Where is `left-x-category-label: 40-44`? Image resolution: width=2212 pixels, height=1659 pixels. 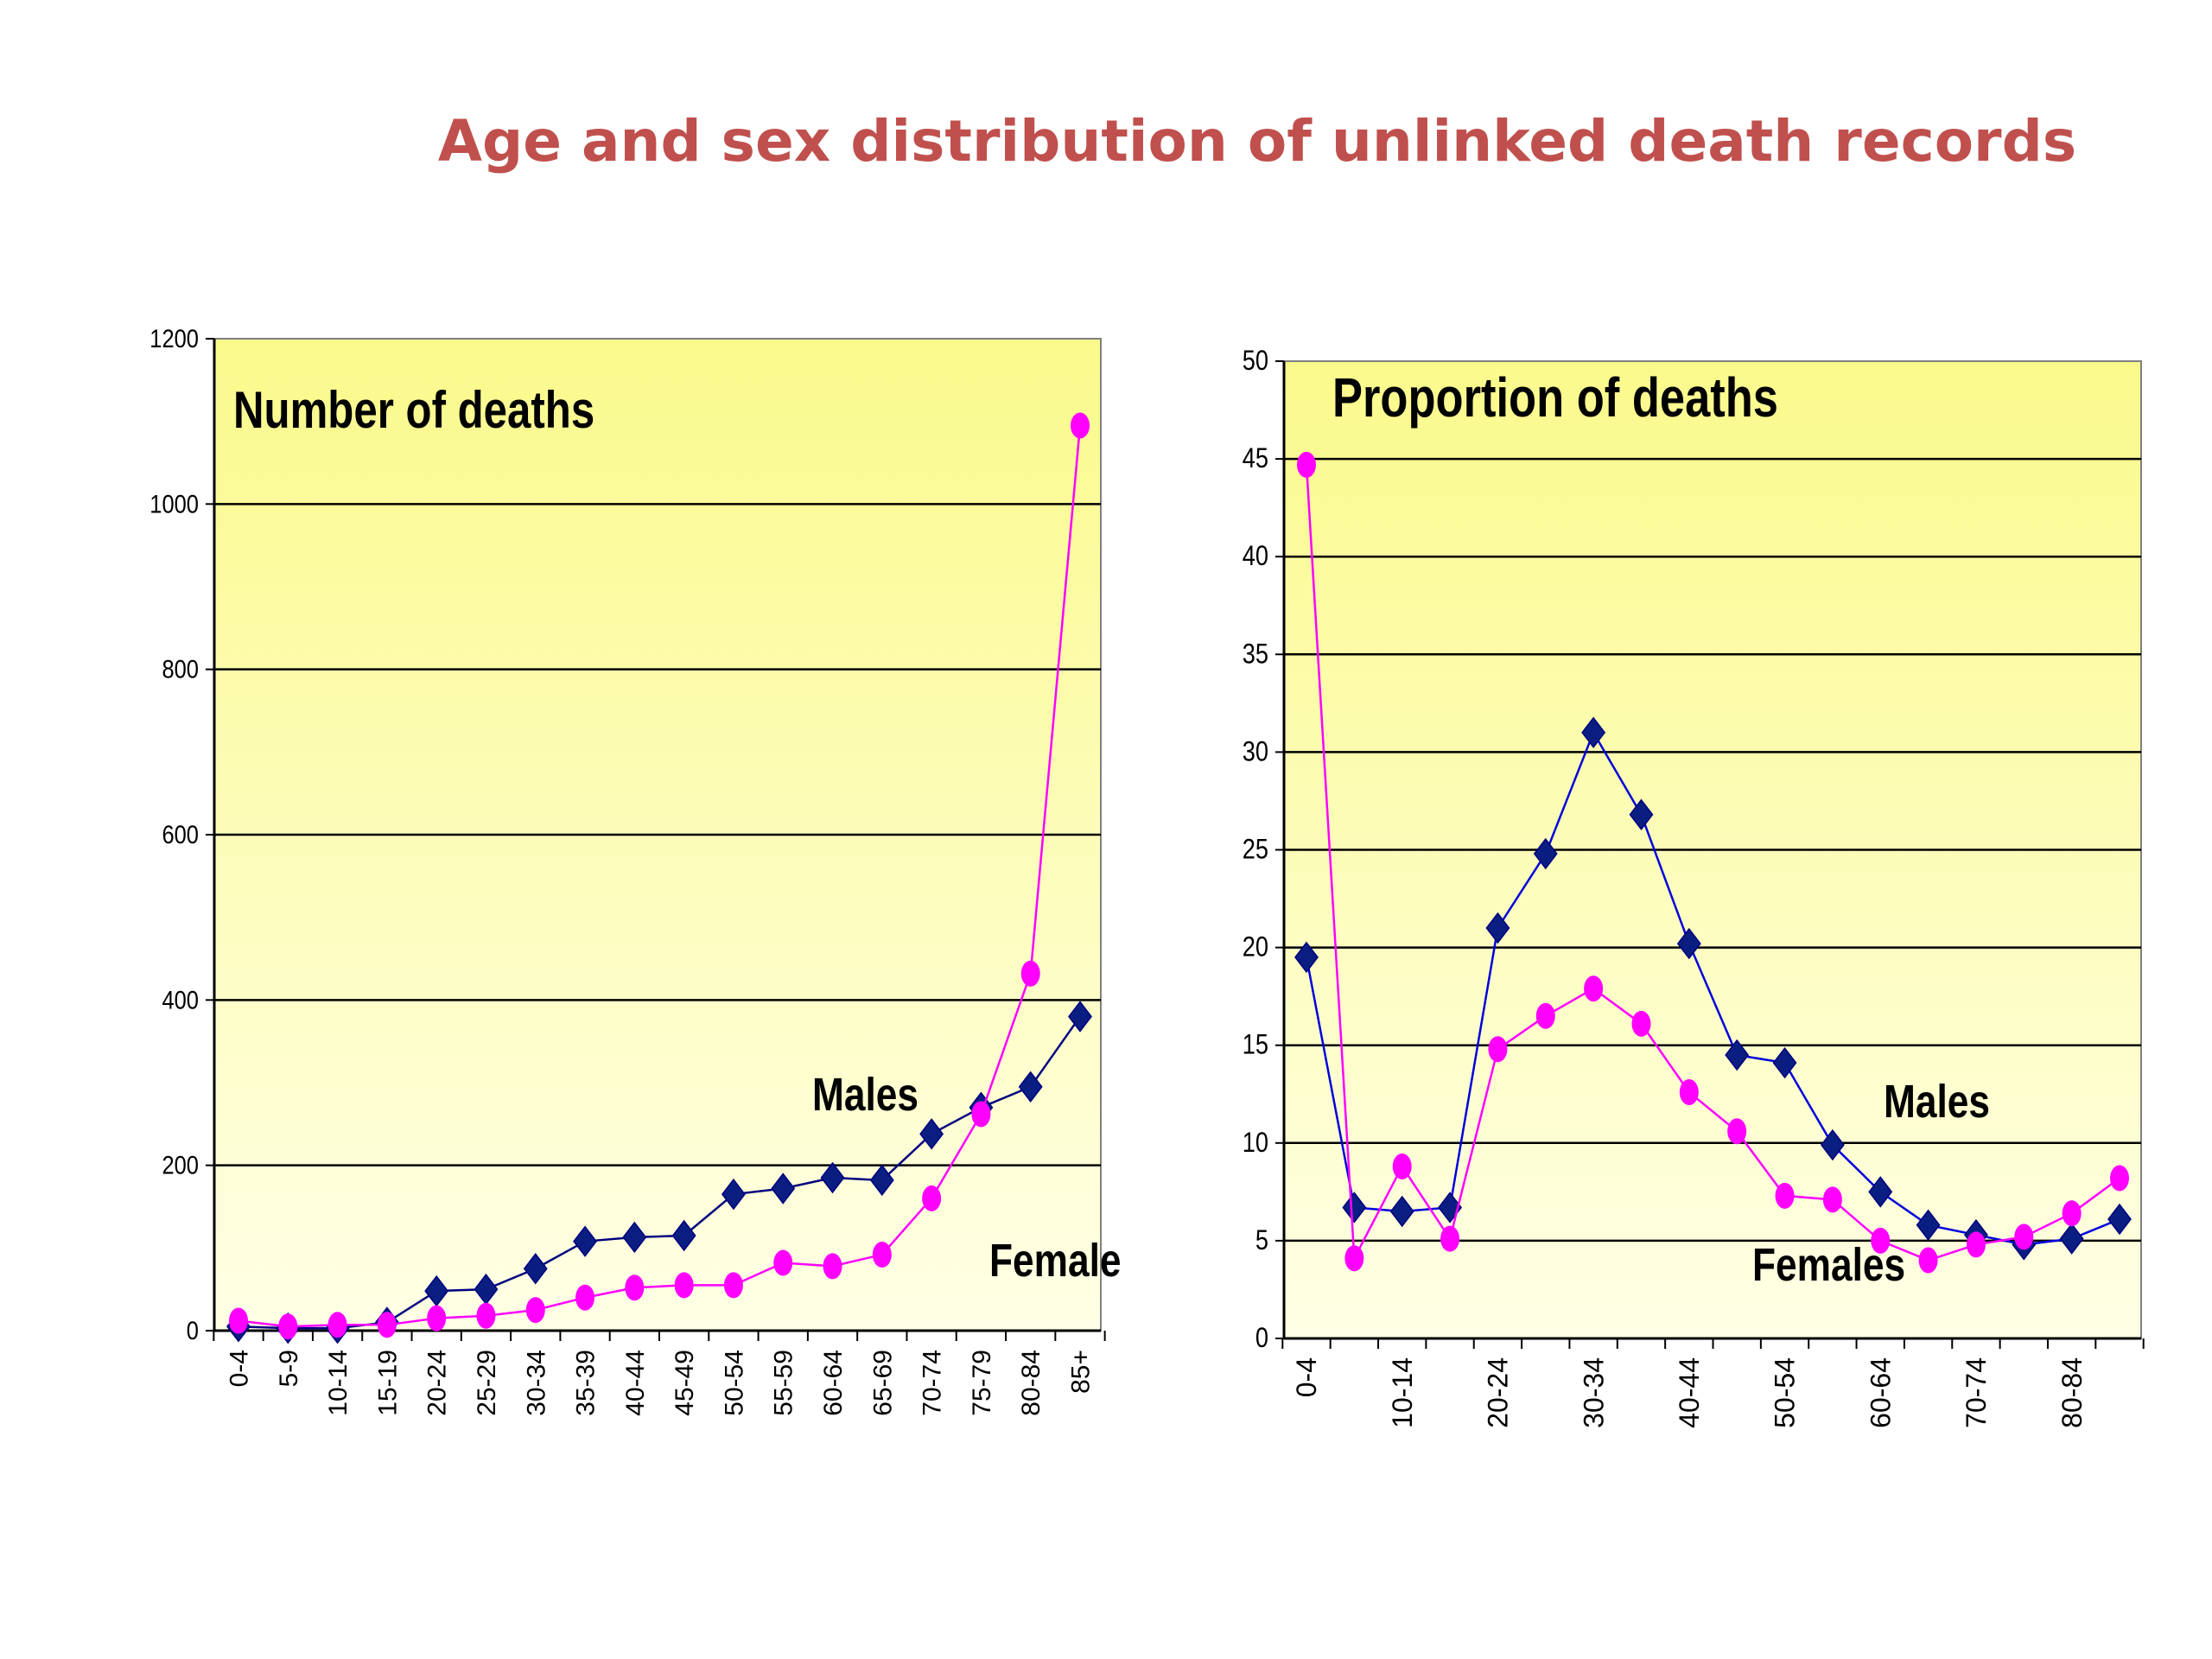 left-x-category-label: 40-44 is located at coordinates (635, 1383).